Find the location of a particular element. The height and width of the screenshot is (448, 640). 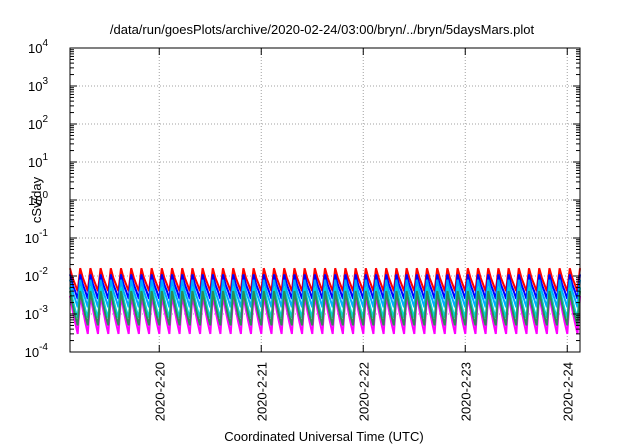

y-tick-exponent: -3 is located at coordinates (43, 309).